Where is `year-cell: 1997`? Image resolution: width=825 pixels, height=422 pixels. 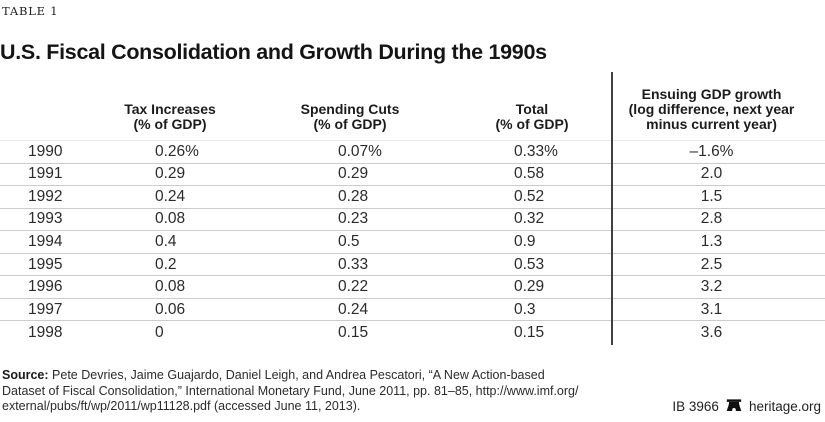 year-cell: 1997 is located at coordinates (45, 309).